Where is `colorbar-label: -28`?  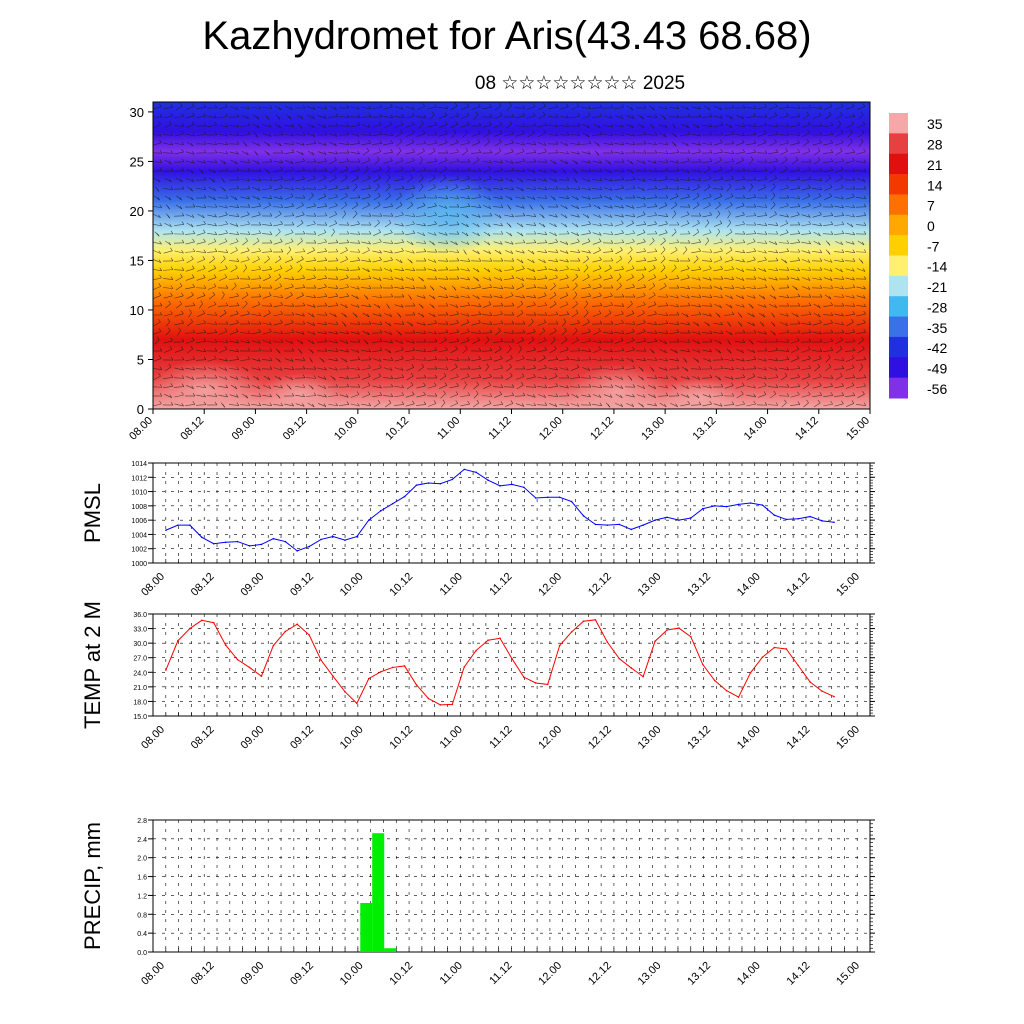
colorbar-label: -28 is located at coordinates (937, 307).